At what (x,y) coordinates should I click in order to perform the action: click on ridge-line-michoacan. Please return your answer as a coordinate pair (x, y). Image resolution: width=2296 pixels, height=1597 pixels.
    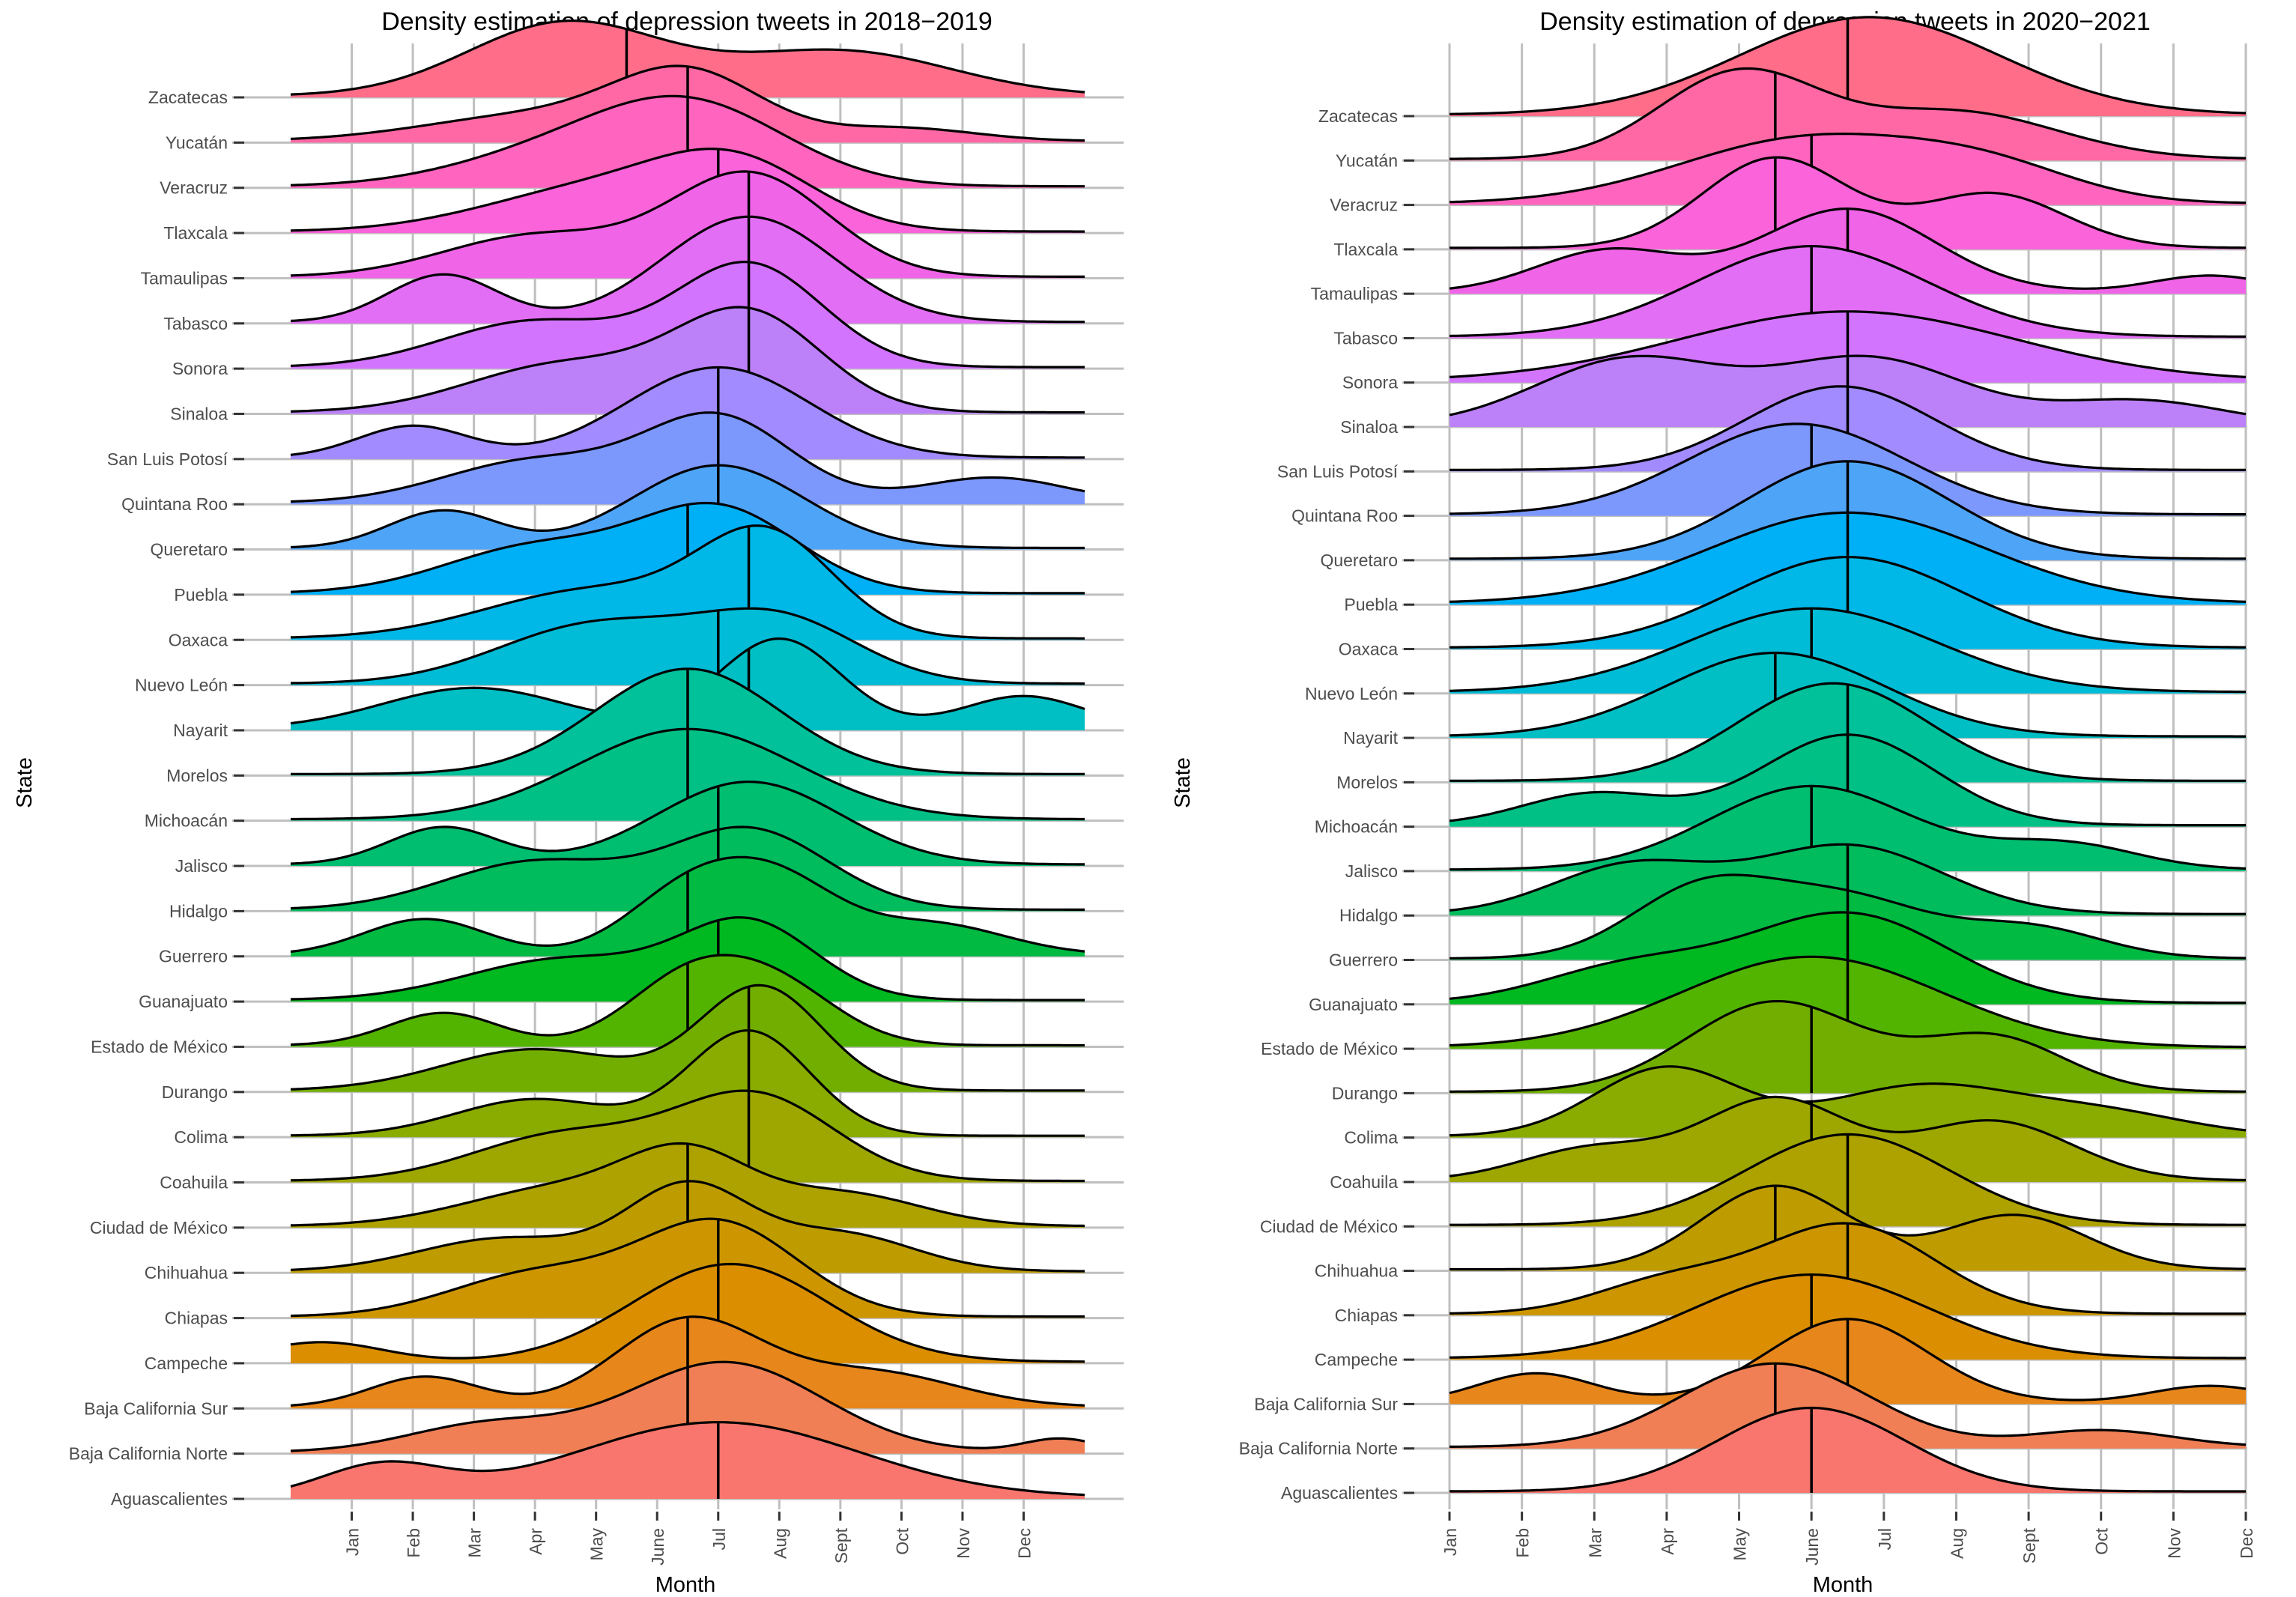
    Looking at the image, I should click on (1847, 780).